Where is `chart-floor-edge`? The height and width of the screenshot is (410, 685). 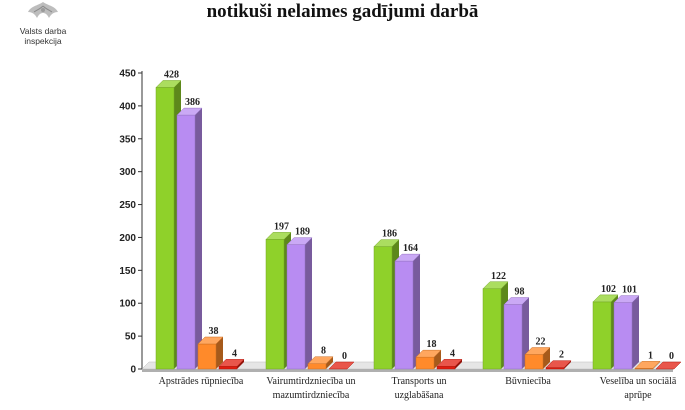 chart-floor-edge is located at coordinates (407, 370).